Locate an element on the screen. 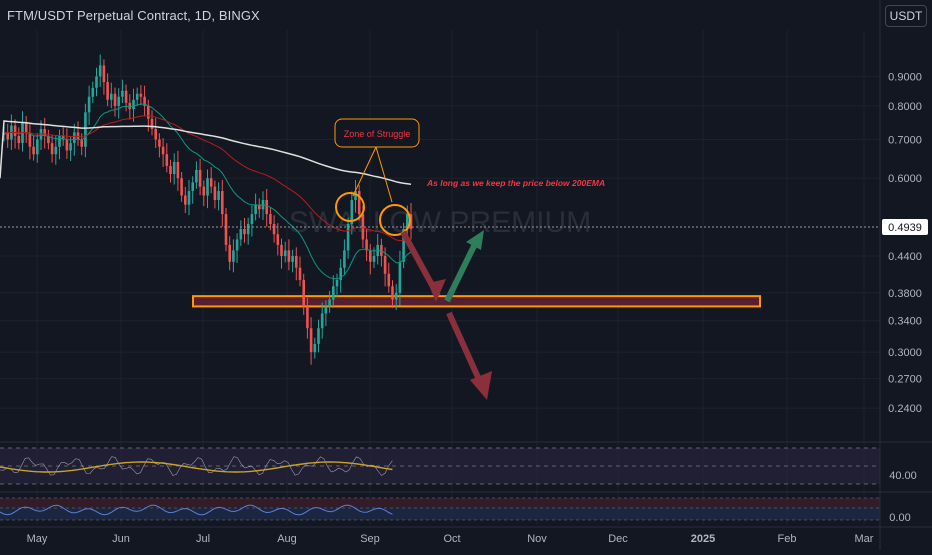 Image resolution: width=932 pixels, height=555 pixels. currency-button: USDT is located at coordinates (906, 16).